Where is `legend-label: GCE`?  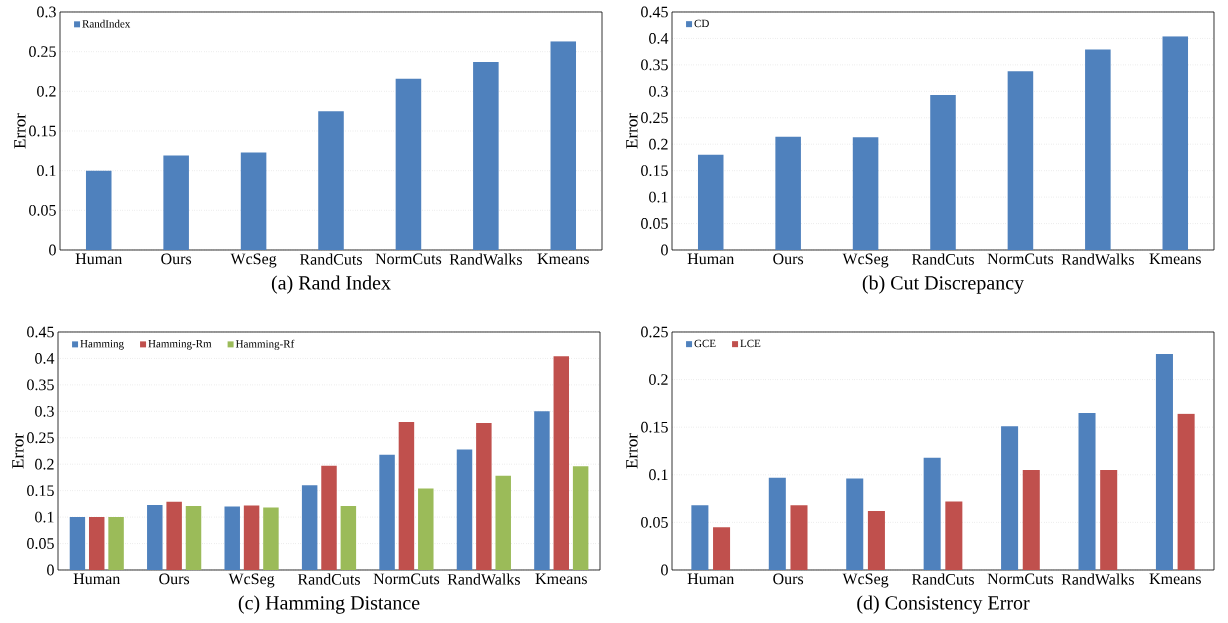 legend-label: GCE is located at coordinates (705, 343).